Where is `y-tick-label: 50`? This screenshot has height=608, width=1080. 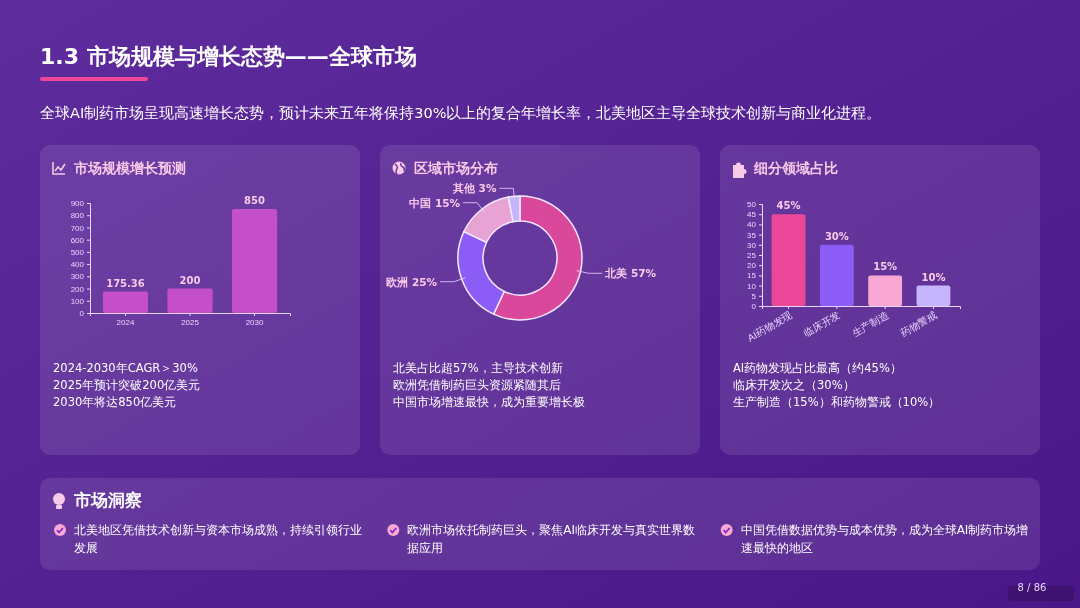
y-tick-label: 50 is located at coordinates (752, 205).